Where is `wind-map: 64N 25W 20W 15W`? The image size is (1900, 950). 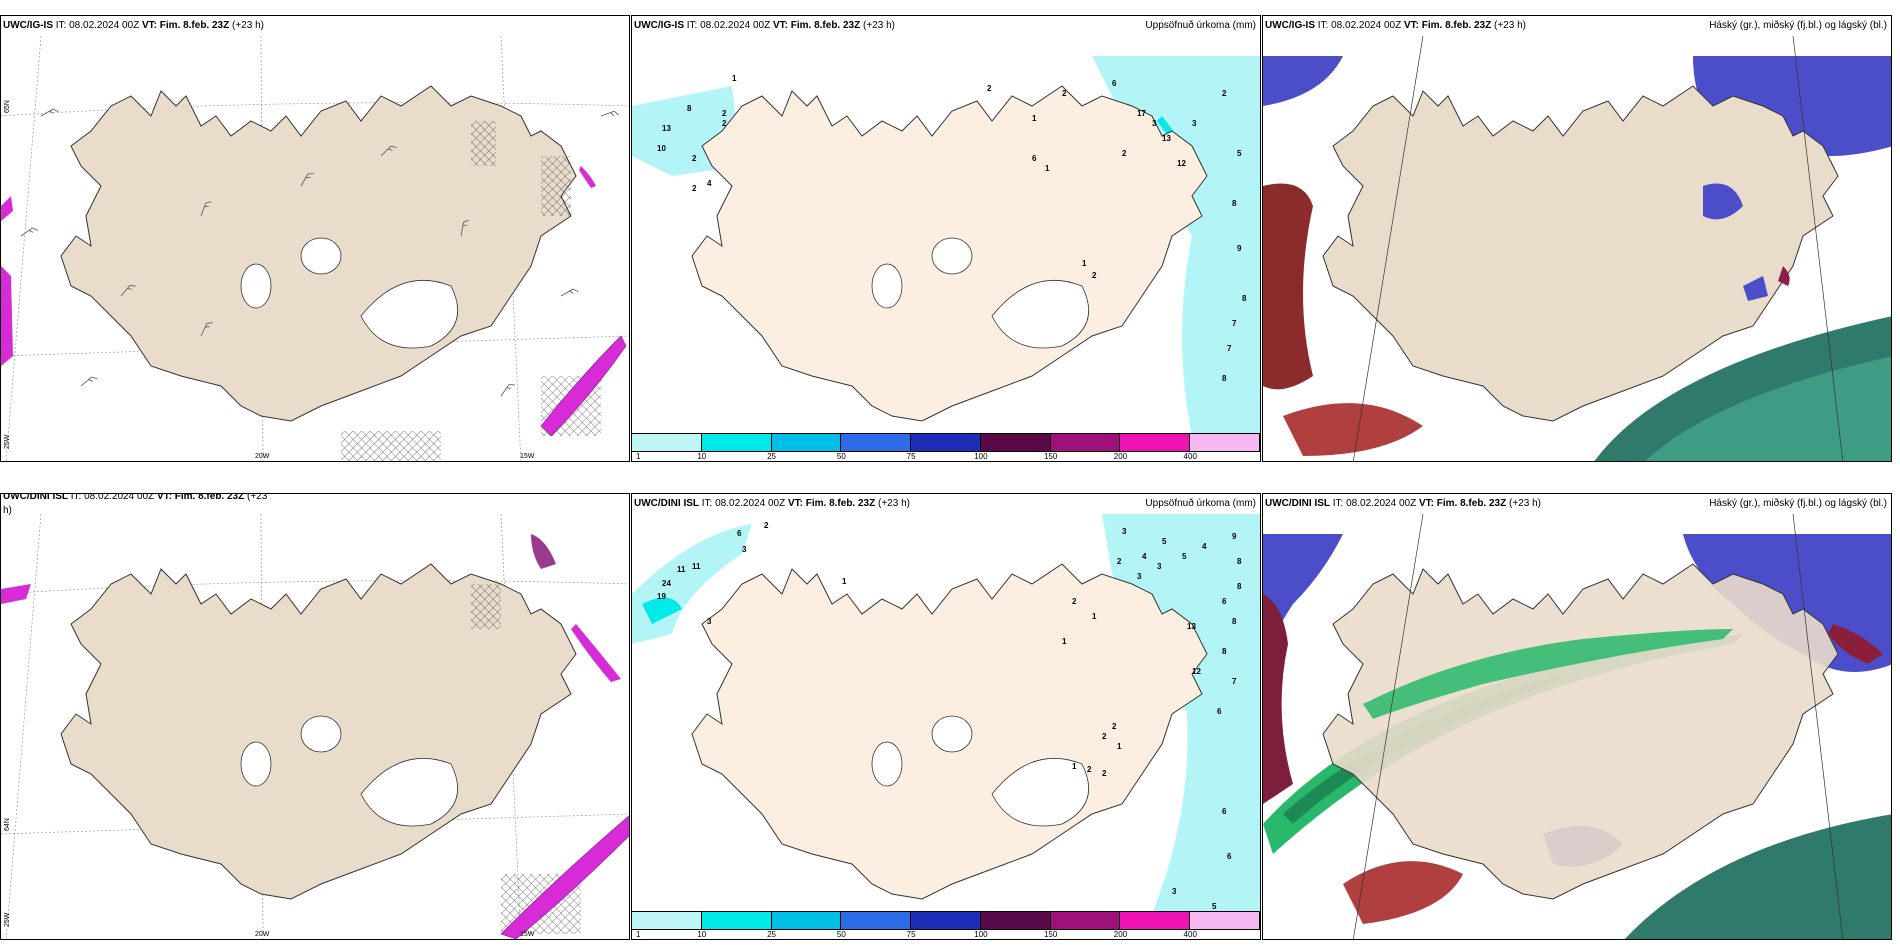 wind-map: 64N 25W 20W 15W is located at coordinates (315, 726).